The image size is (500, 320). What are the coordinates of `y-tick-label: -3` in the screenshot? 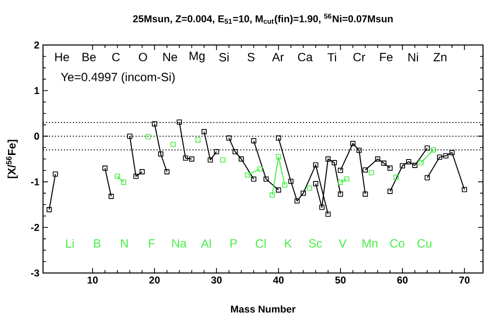 It's located at (35, 273).